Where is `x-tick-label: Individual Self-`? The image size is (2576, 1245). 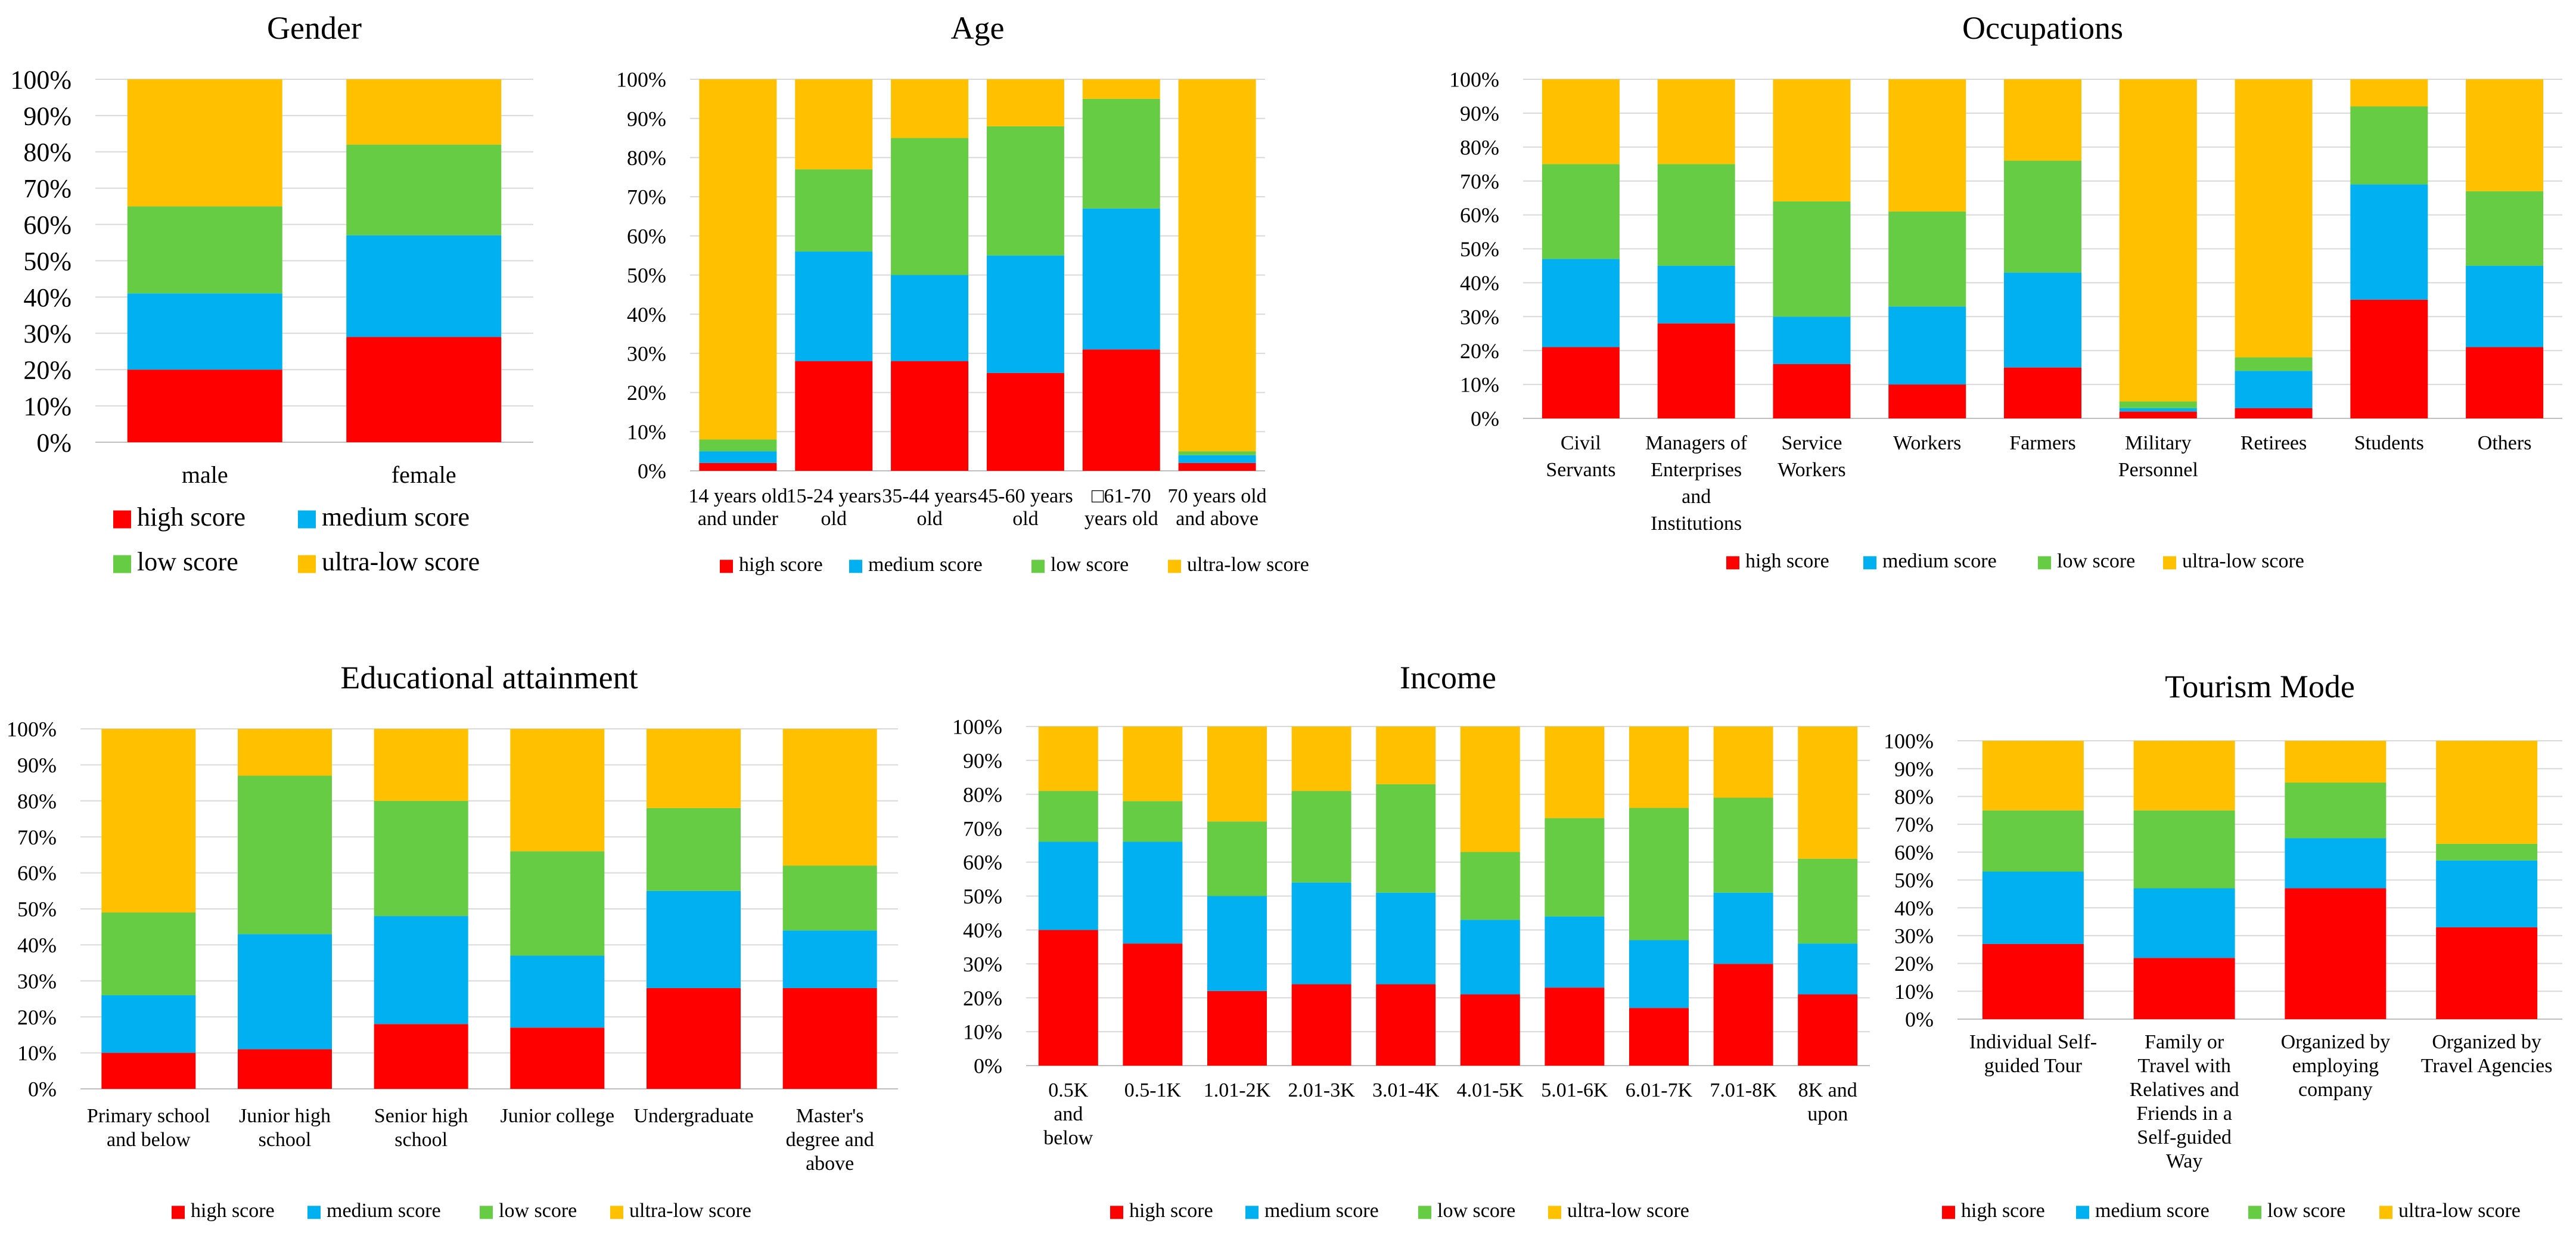 x-tick-label: Individual Self- is located at coordinates (2033, 1042).